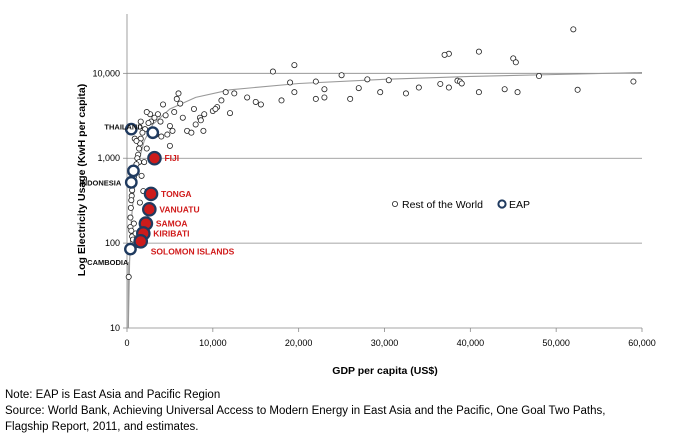 This screenshot has height=448, width=700. I want to click on x-tick-label: 40,000, so click(471, 343).